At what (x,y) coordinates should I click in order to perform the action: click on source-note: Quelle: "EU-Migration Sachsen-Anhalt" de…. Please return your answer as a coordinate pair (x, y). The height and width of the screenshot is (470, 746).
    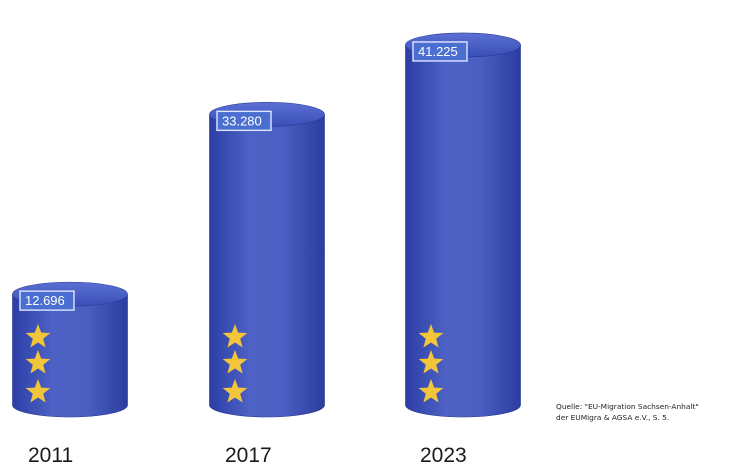
    Looking at the image, I should click on (648, 412).